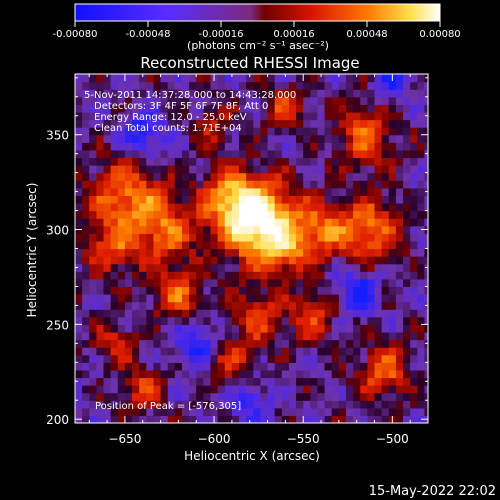  I want to click on colorbar-tick-label: 0.00080, so click(439, 34).